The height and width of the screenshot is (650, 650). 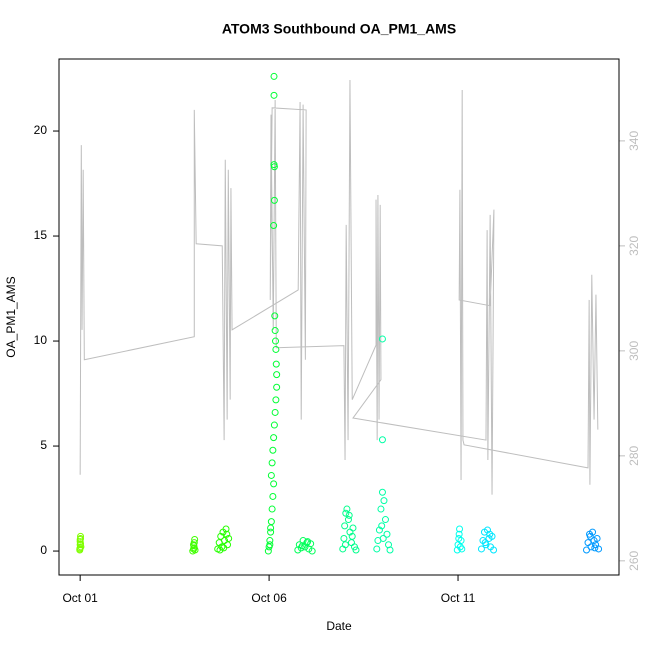 What do you see at coordinates (80, 598) in the screenshot?
I see `x-tick-label: Oct 01` at bounding box center [80, 598].